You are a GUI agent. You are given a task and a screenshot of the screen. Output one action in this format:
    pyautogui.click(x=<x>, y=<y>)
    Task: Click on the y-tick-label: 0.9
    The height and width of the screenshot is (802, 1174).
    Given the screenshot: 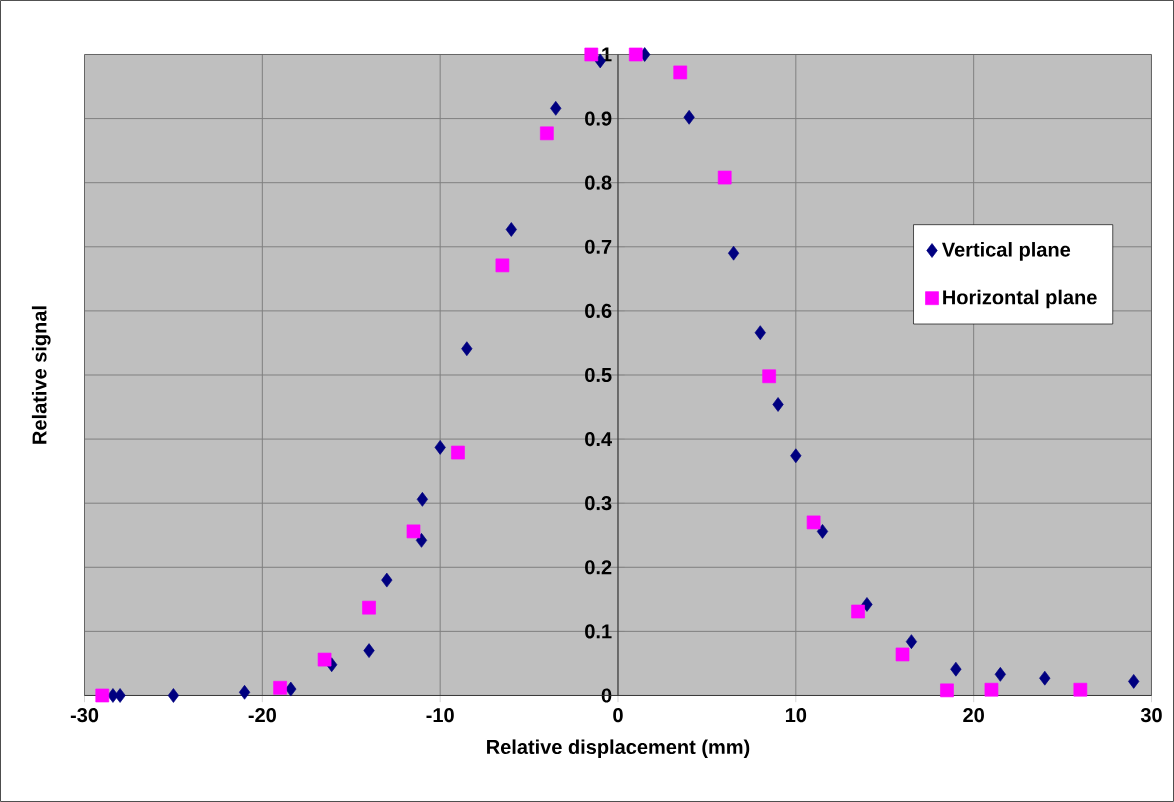 What is the action you would take?
    pyautogui.click(x=598, y=118)
    